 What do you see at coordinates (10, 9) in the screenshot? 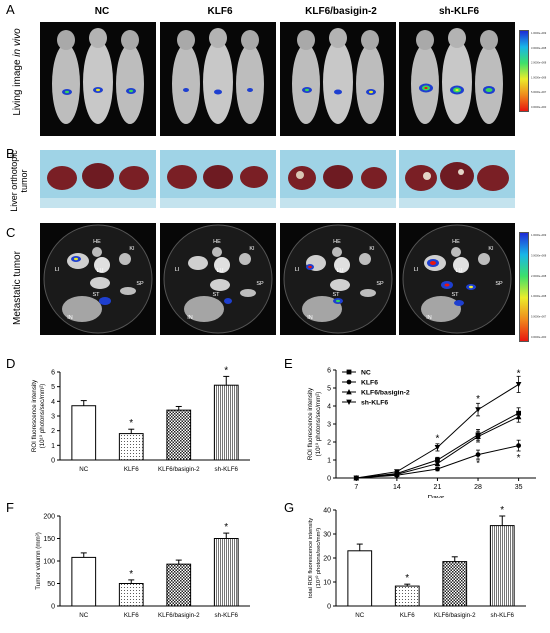
I see `panel-letter-a: A` at bounding box center [10, 9].